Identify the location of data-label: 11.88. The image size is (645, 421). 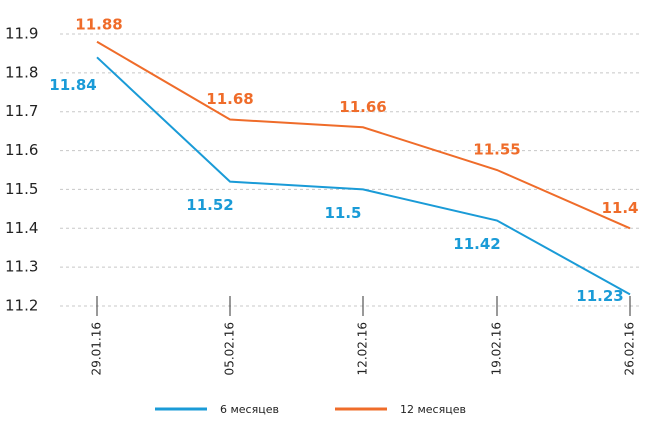
(98, 24).